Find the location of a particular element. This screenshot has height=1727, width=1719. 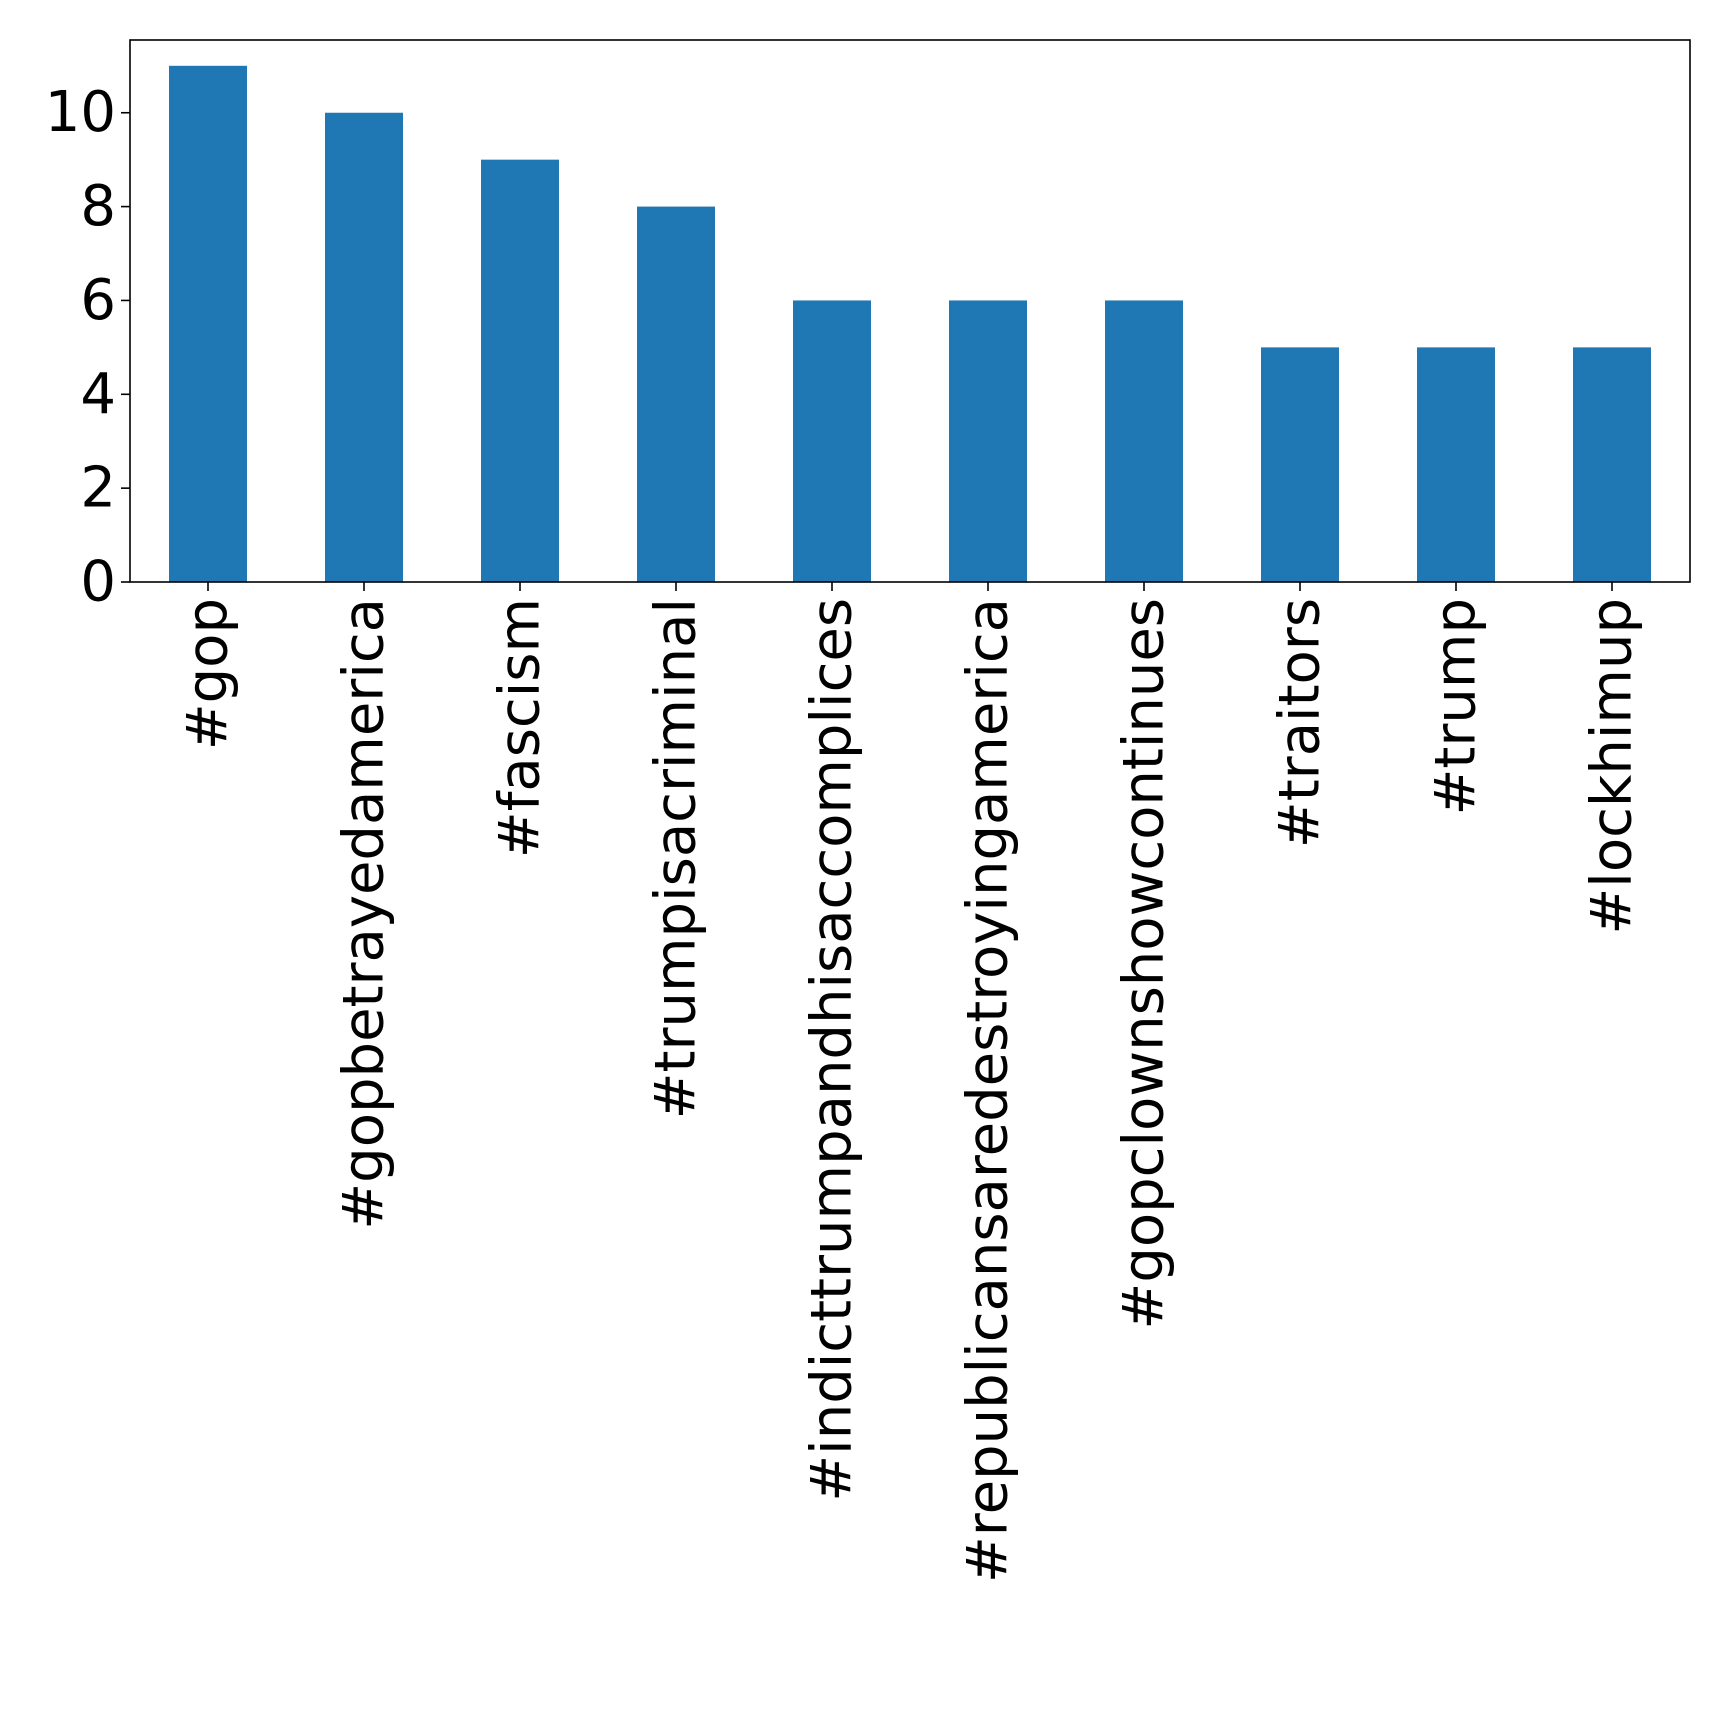

y-tick-label-3: 6 is located at coordinates (98, 300).